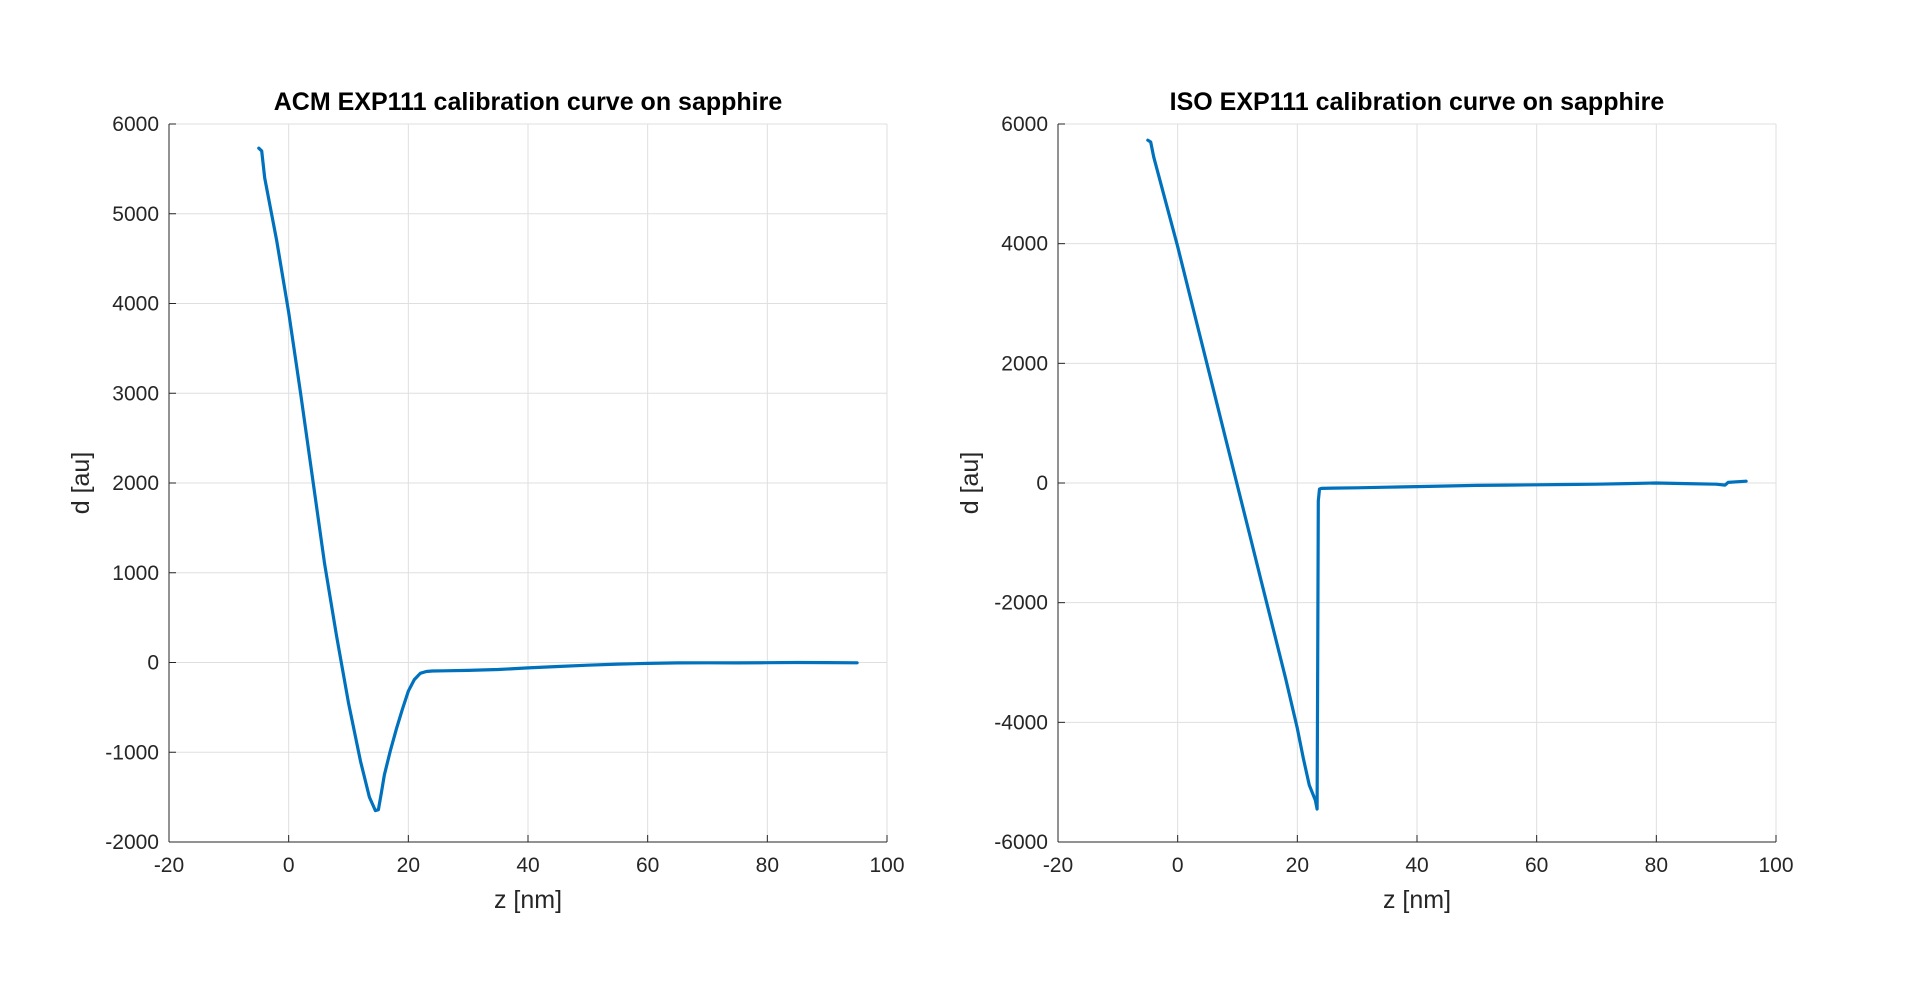 This screenshot has width=1920, height=986. I want to click on y-tick-label: 3000, so click(135, 393).